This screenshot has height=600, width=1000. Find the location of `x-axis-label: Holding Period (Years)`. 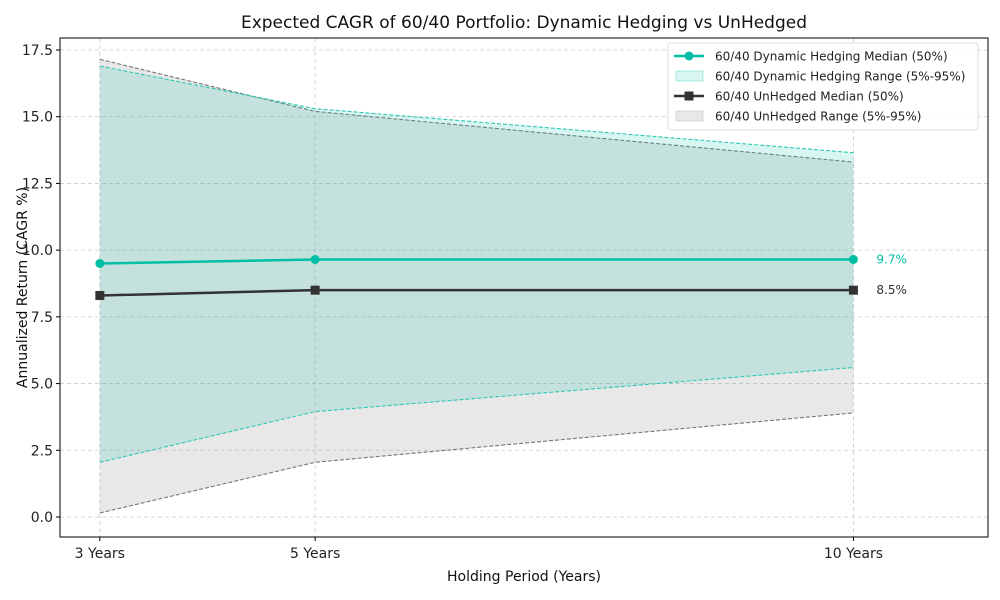

x-axis-label: Holding Period (Years) is located at coordinates (524, 577).